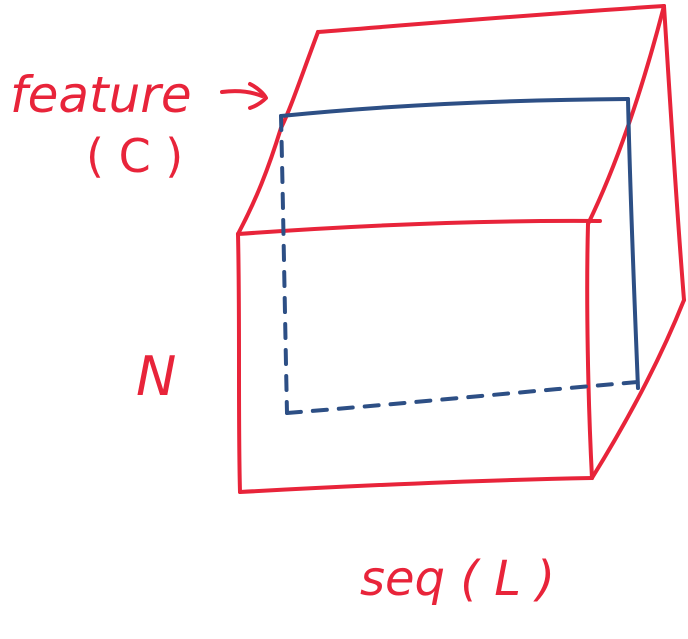  Describe the element at coordinates (589, 351) in the screenshot. I see `cube-front-right-edge` at that location.